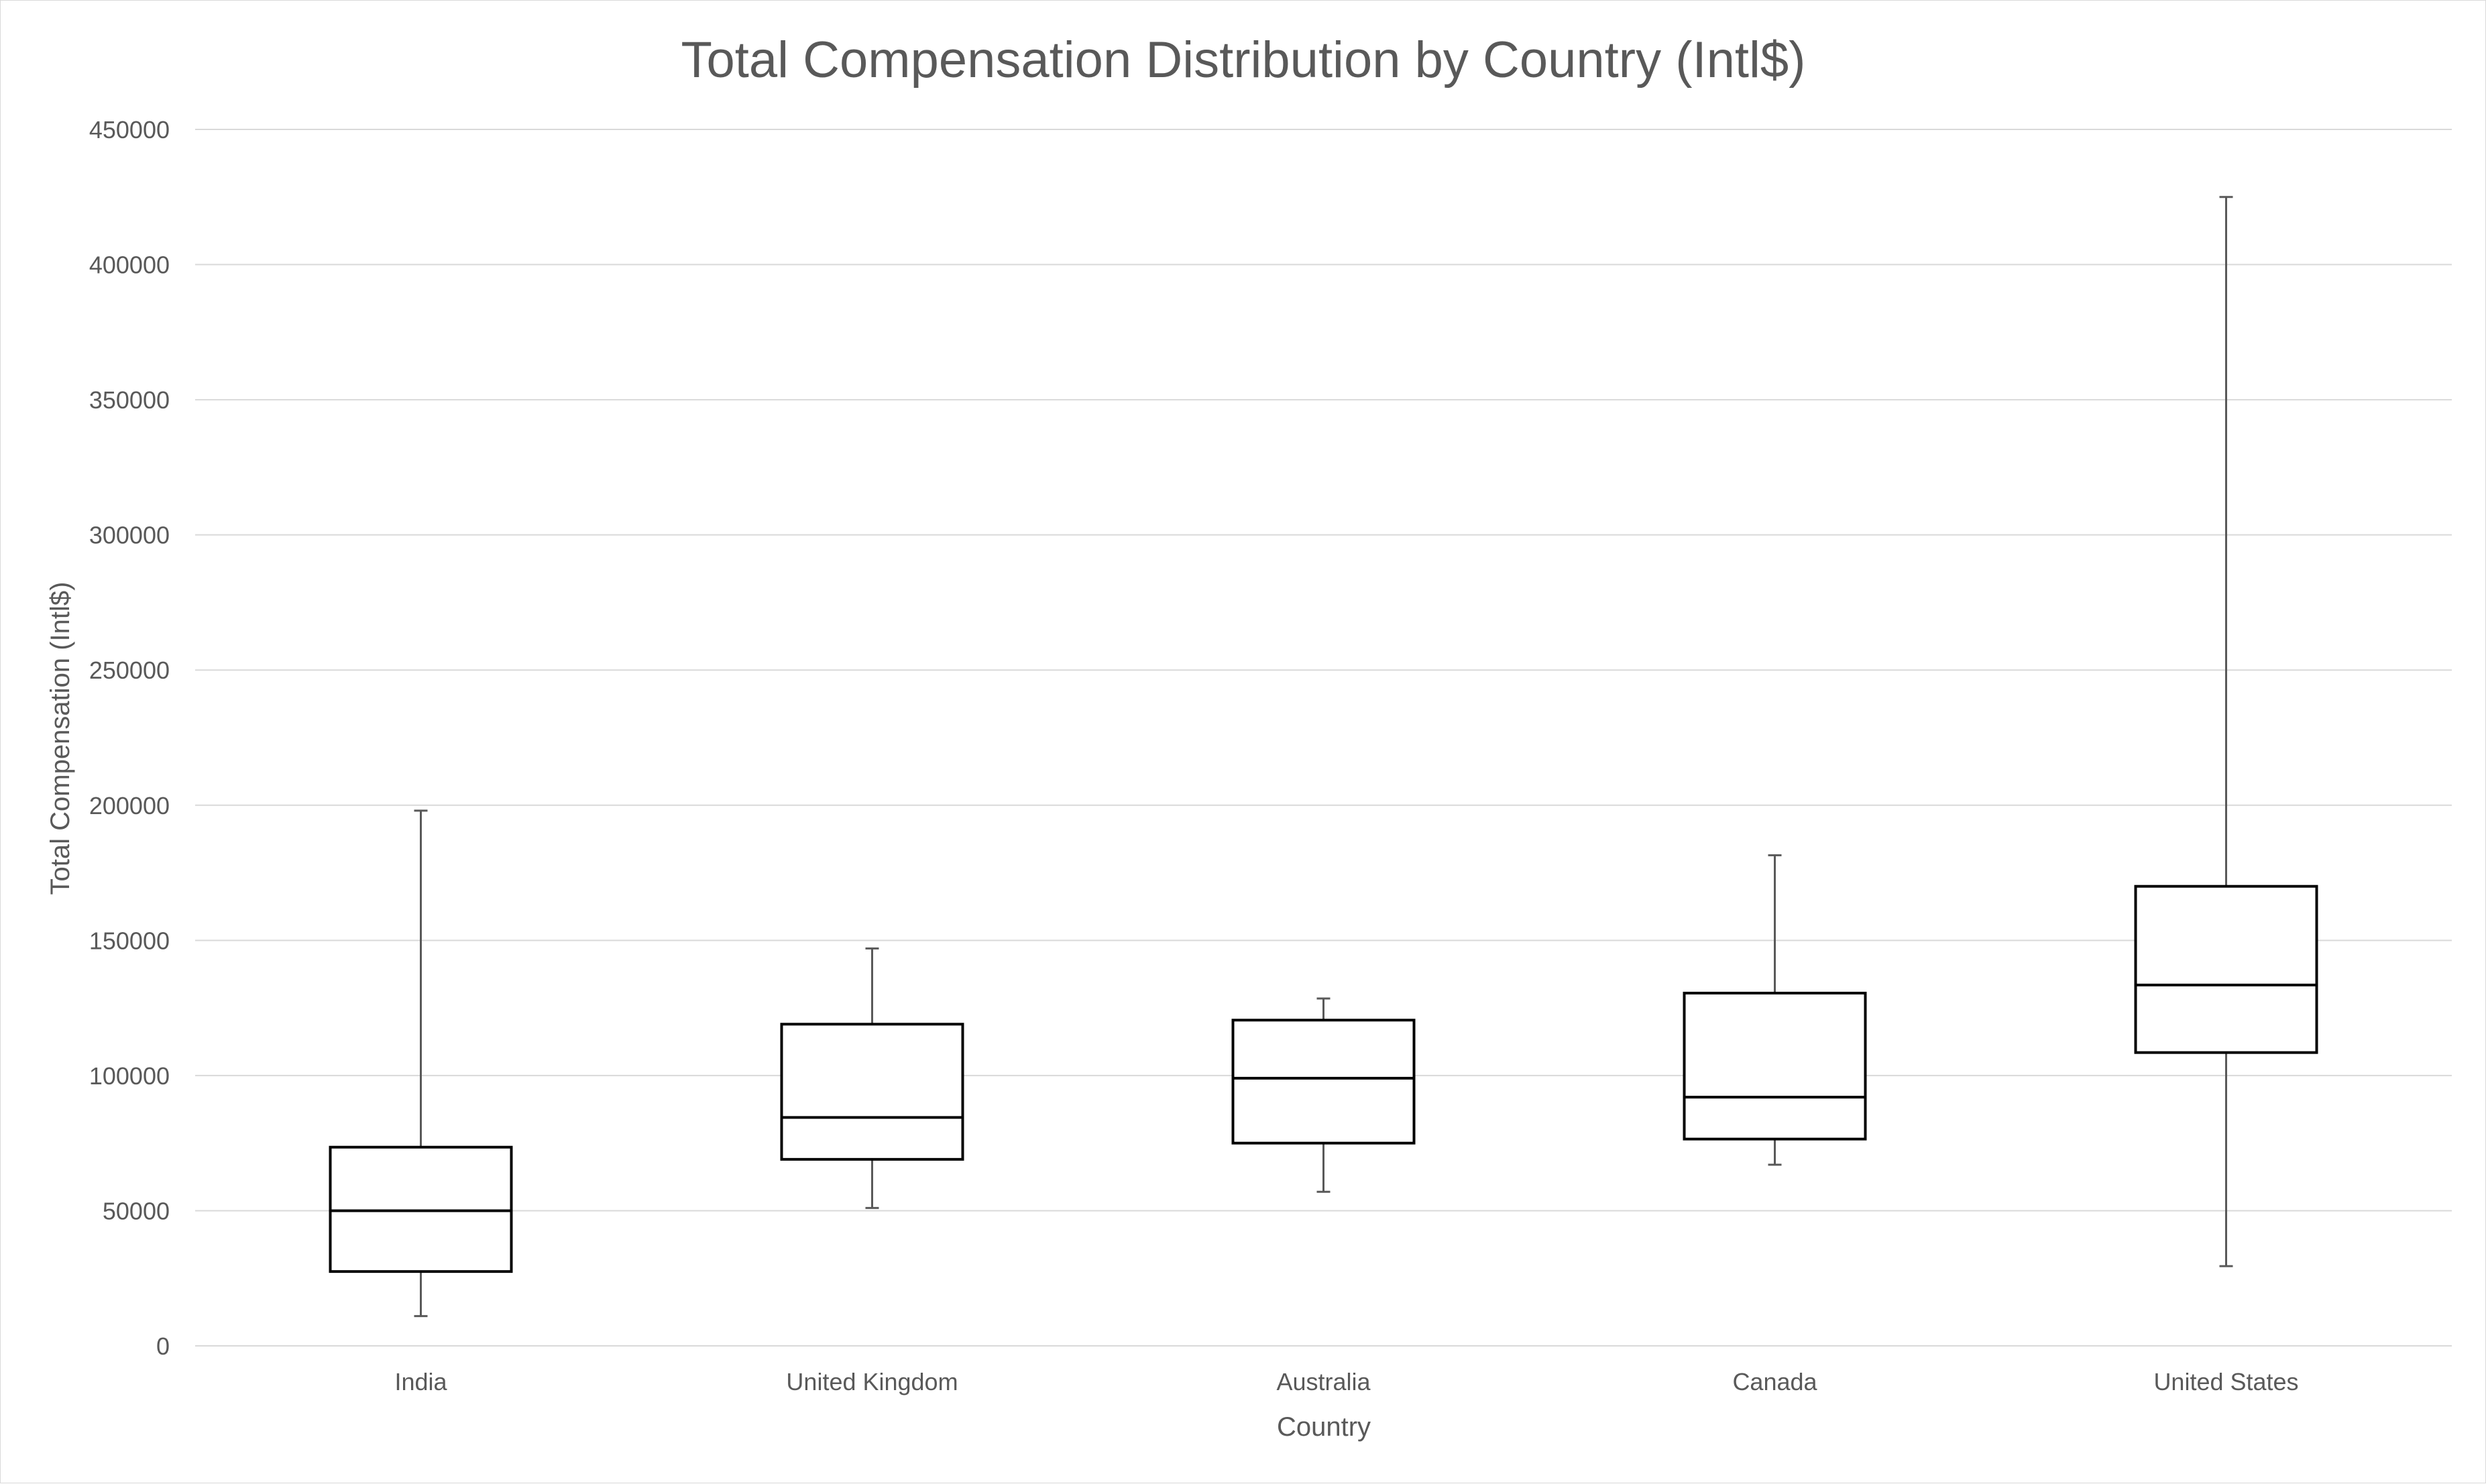  I want to click on x-tick-label: Canada, so click(1774, 1381).